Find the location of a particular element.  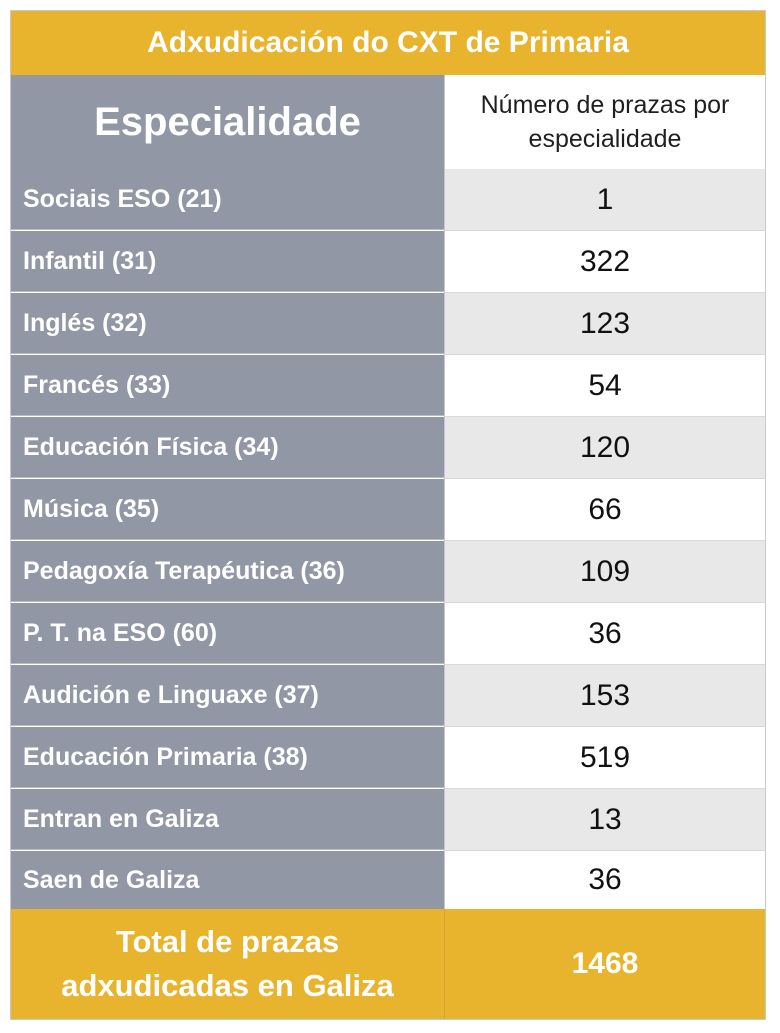

row-speciality: Inglés (32) is located at coordinates (227, 323).